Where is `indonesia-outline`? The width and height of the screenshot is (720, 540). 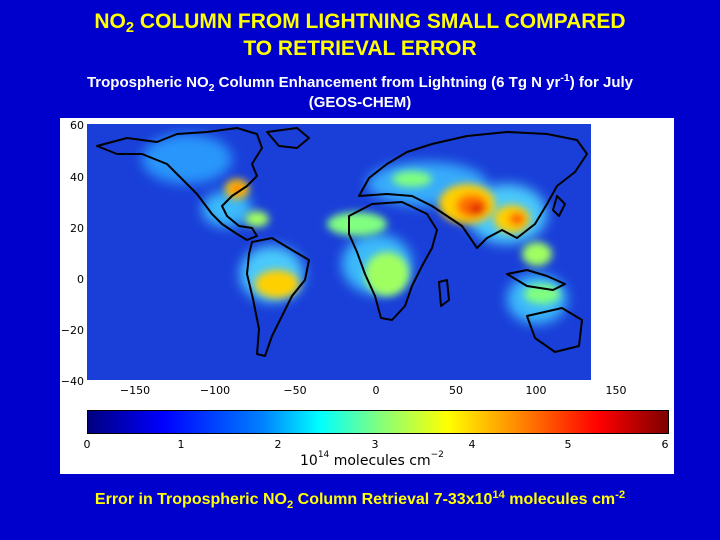
indonesia-outline is located at coordinates (536, 280).